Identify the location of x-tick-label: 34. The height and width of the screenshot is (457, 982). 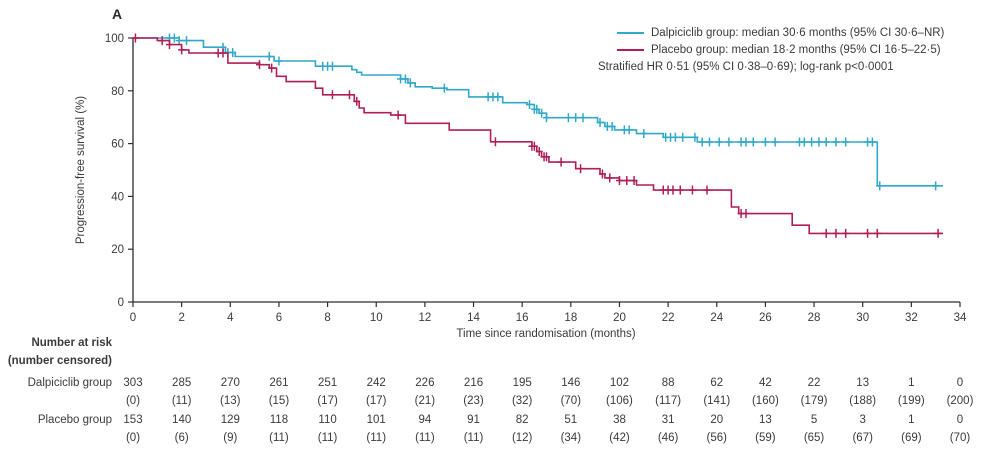
(960, 318).